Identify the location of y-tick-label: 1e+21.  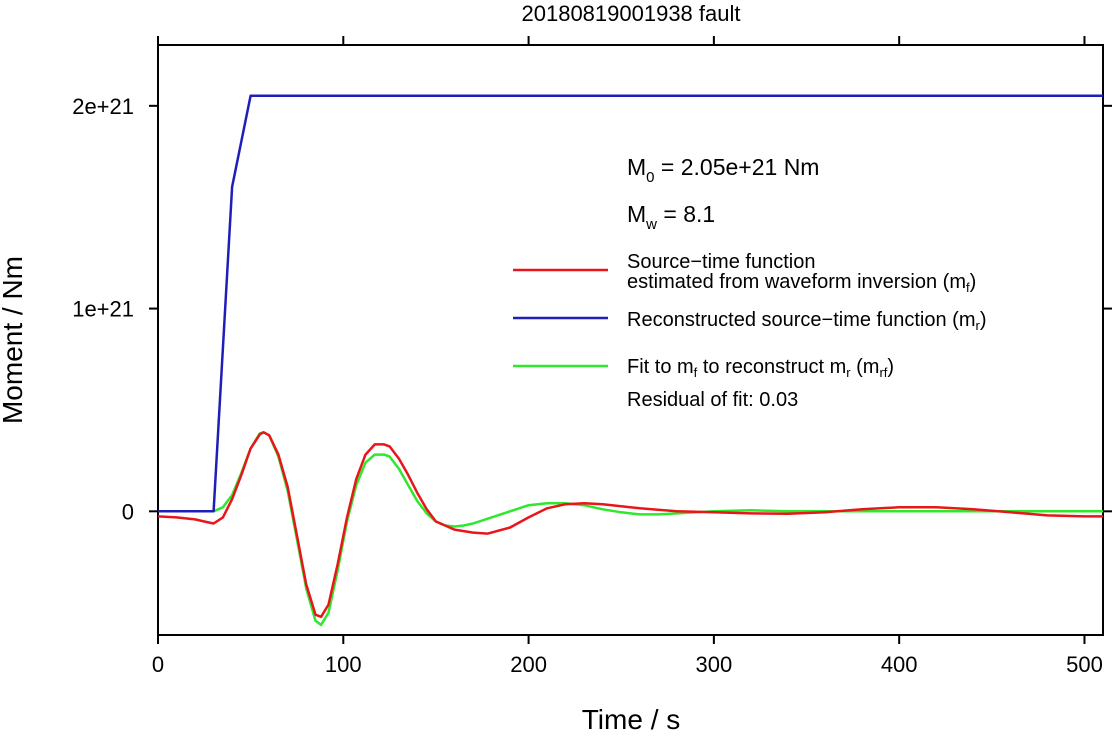
(103, 309).